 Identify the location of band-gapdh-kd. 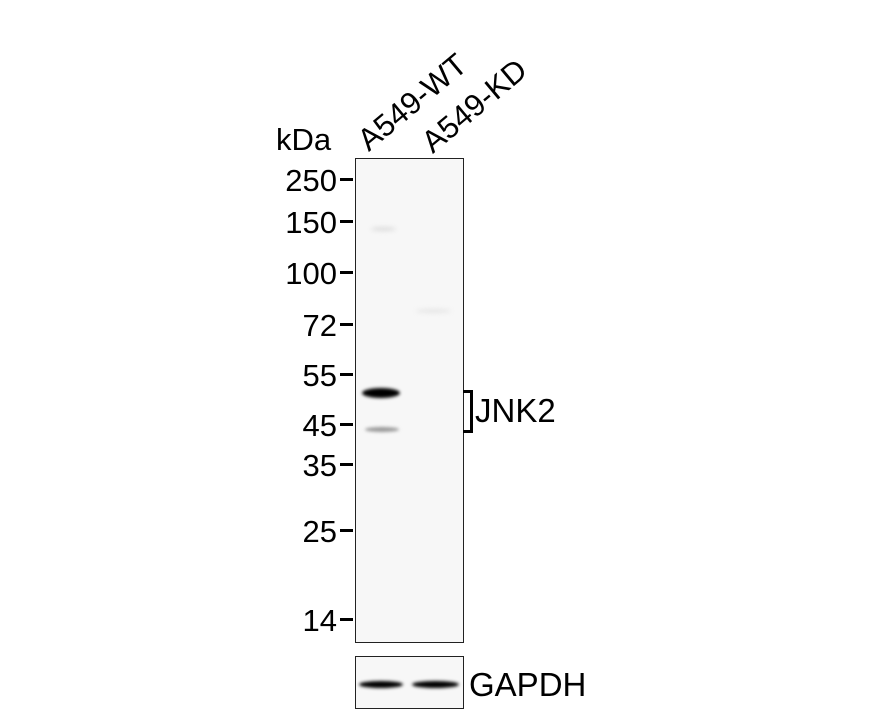
(435, 684).